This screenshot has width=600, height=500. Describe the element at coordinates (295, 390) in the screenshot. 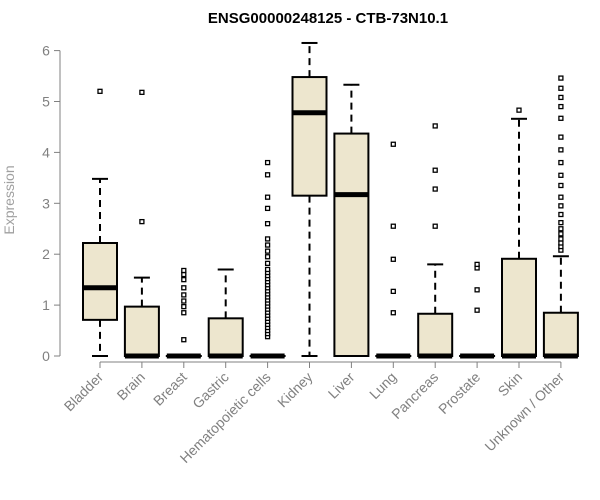

I see `x-tick-label: Kidney` at that location.